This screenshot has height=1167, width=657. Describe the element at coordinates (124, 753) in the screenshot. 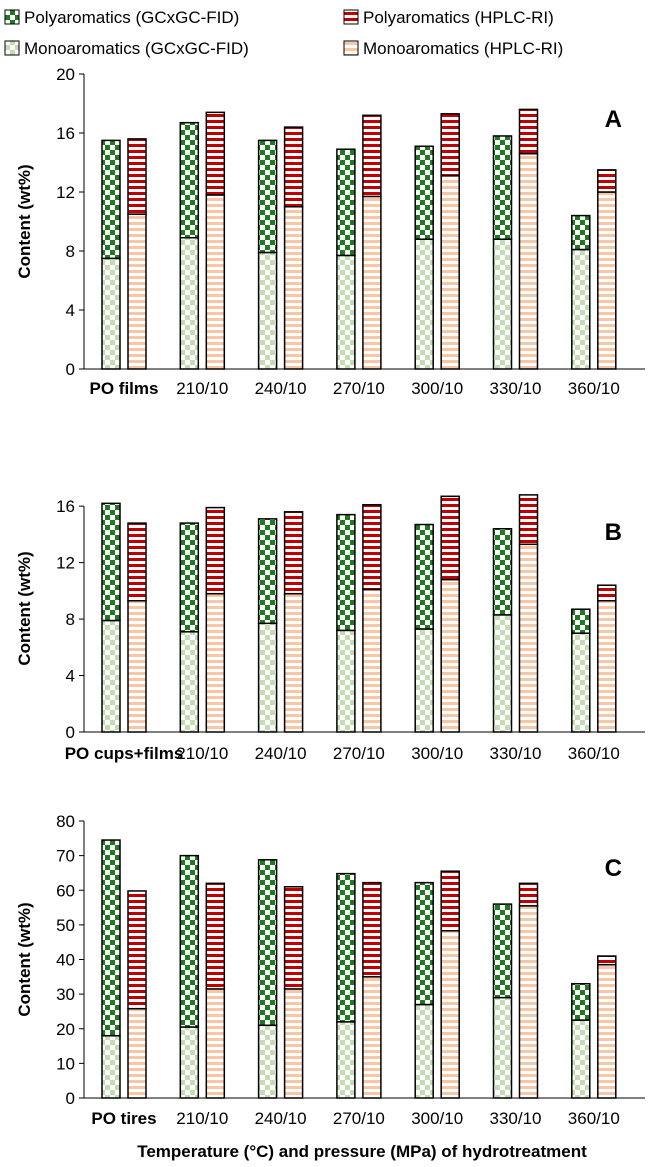

I see `x-category-label: PO cups+films` at that location.